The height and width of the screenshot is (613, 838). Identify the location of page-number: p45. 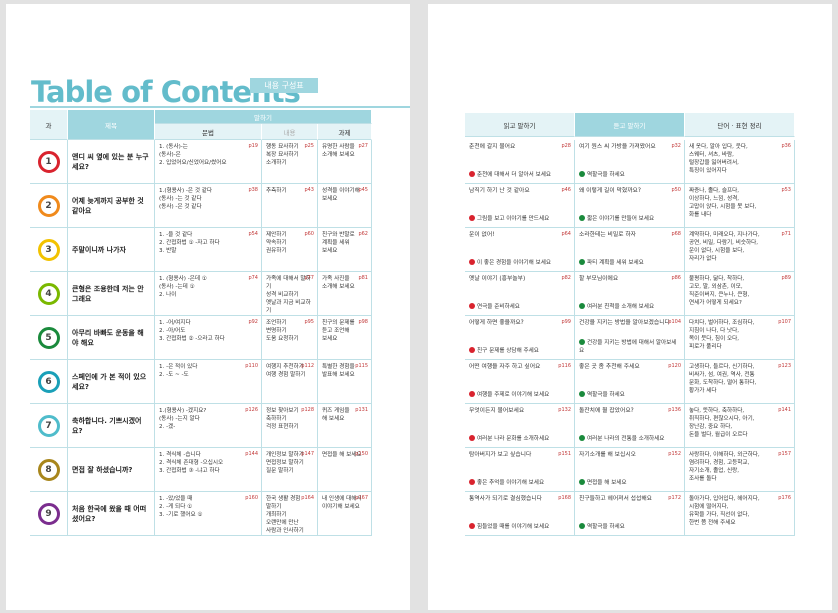
(363, 190).